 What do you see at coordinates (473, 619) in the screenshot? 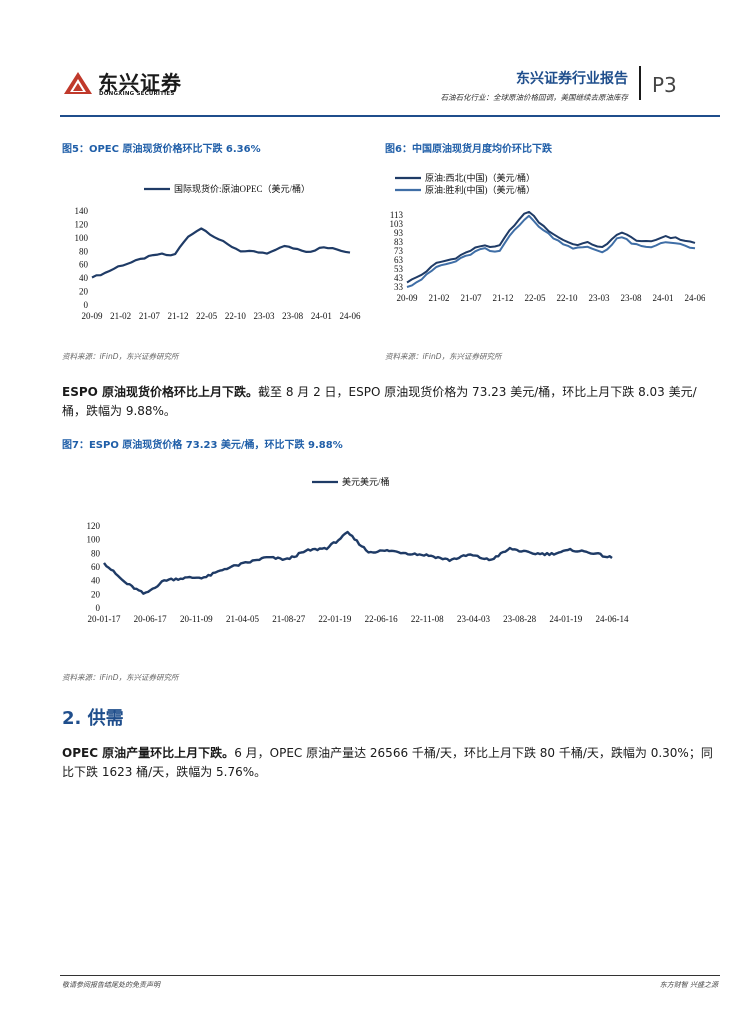
I see `x-tick-label: 23-04-03` at bounding box center [473, 619].